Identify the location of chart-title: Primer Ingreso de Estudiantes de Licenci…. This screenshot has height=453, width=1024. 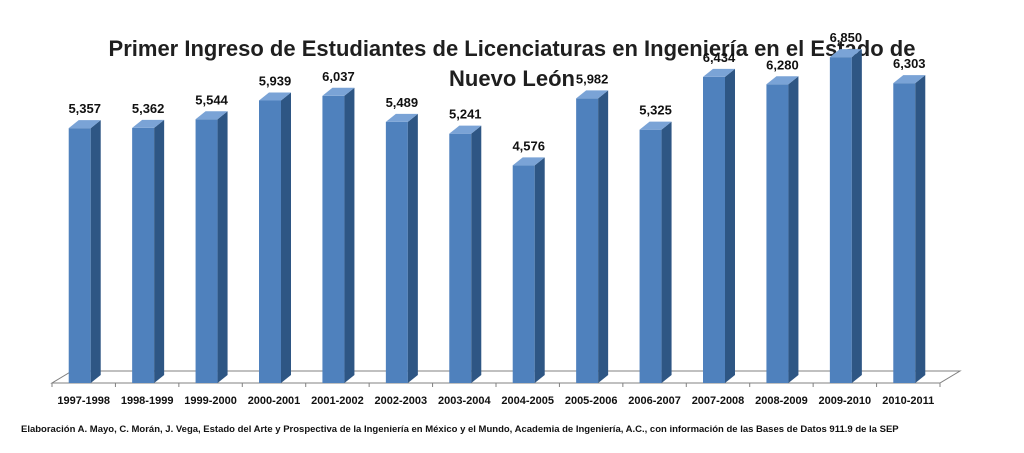
(512, 64).